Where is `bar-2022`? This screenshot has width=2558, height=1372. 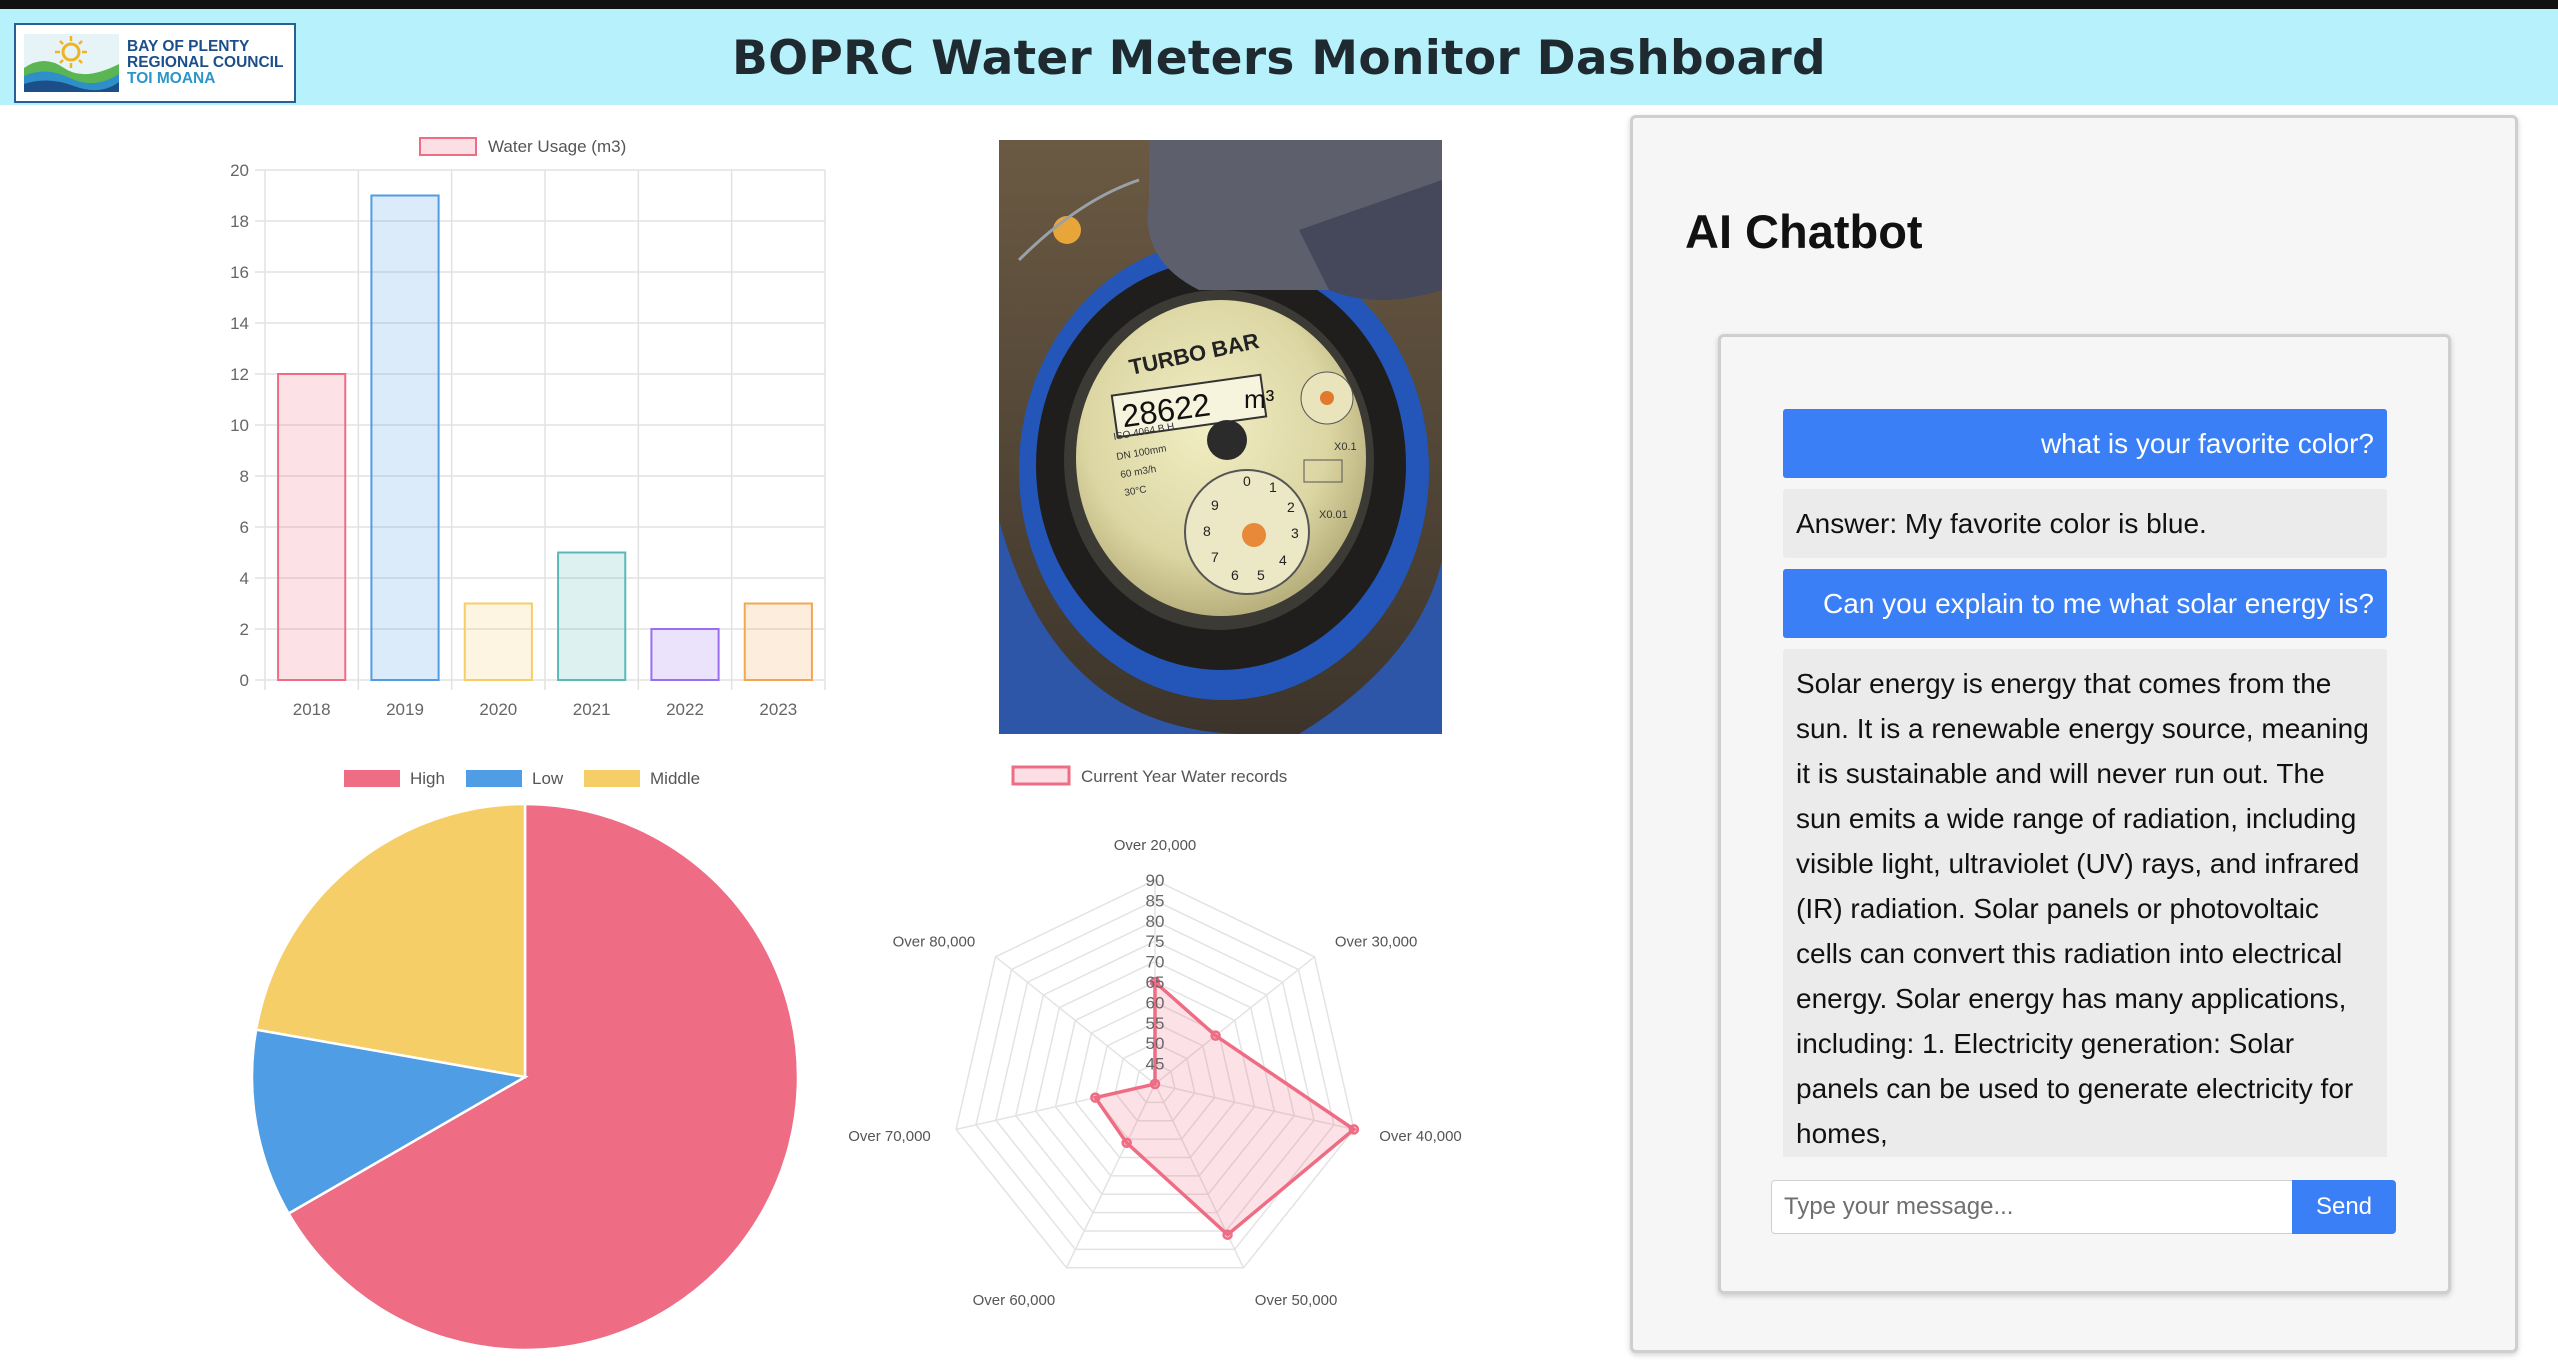
bar-2022 is located at coordinates (685, 654).